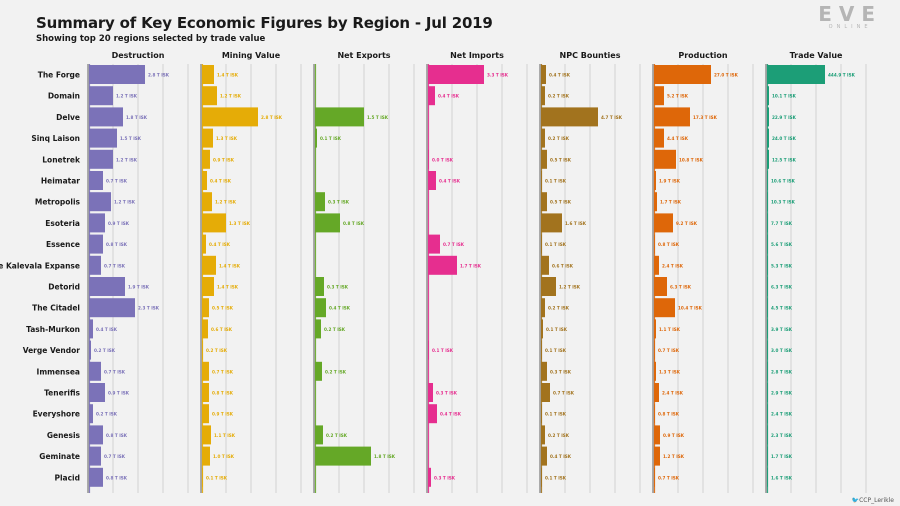 This screenshot has height=506, width=900. Describe the element at coordinates (230, 265) in the screenshot. I see `data-label: 1.4 T ISK` at that location.